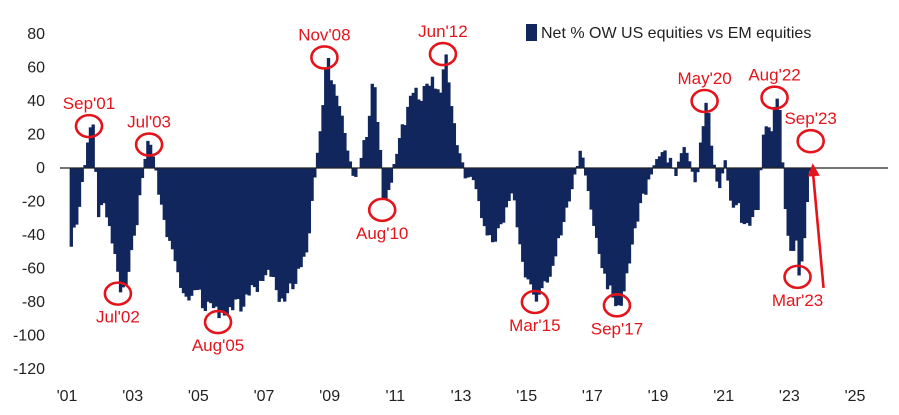 The width and height of the screenshot is (899, 415). I want to click on x-tick-label: '01, so click(67, 396).